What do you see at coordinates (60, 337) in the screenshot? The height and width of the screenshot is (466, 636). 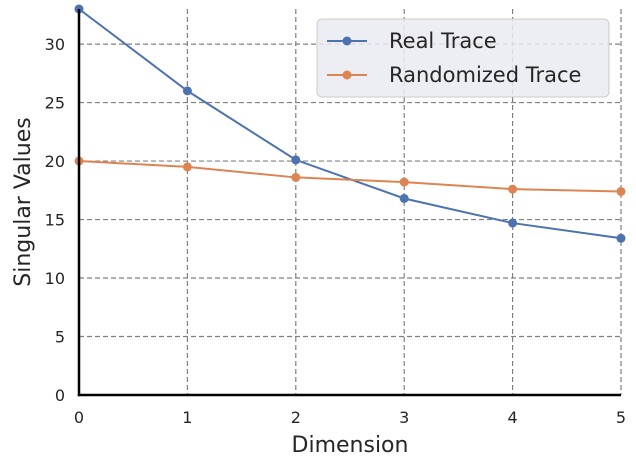 I see `y-tick-label-1: 5` at bounding box center [60, 337].